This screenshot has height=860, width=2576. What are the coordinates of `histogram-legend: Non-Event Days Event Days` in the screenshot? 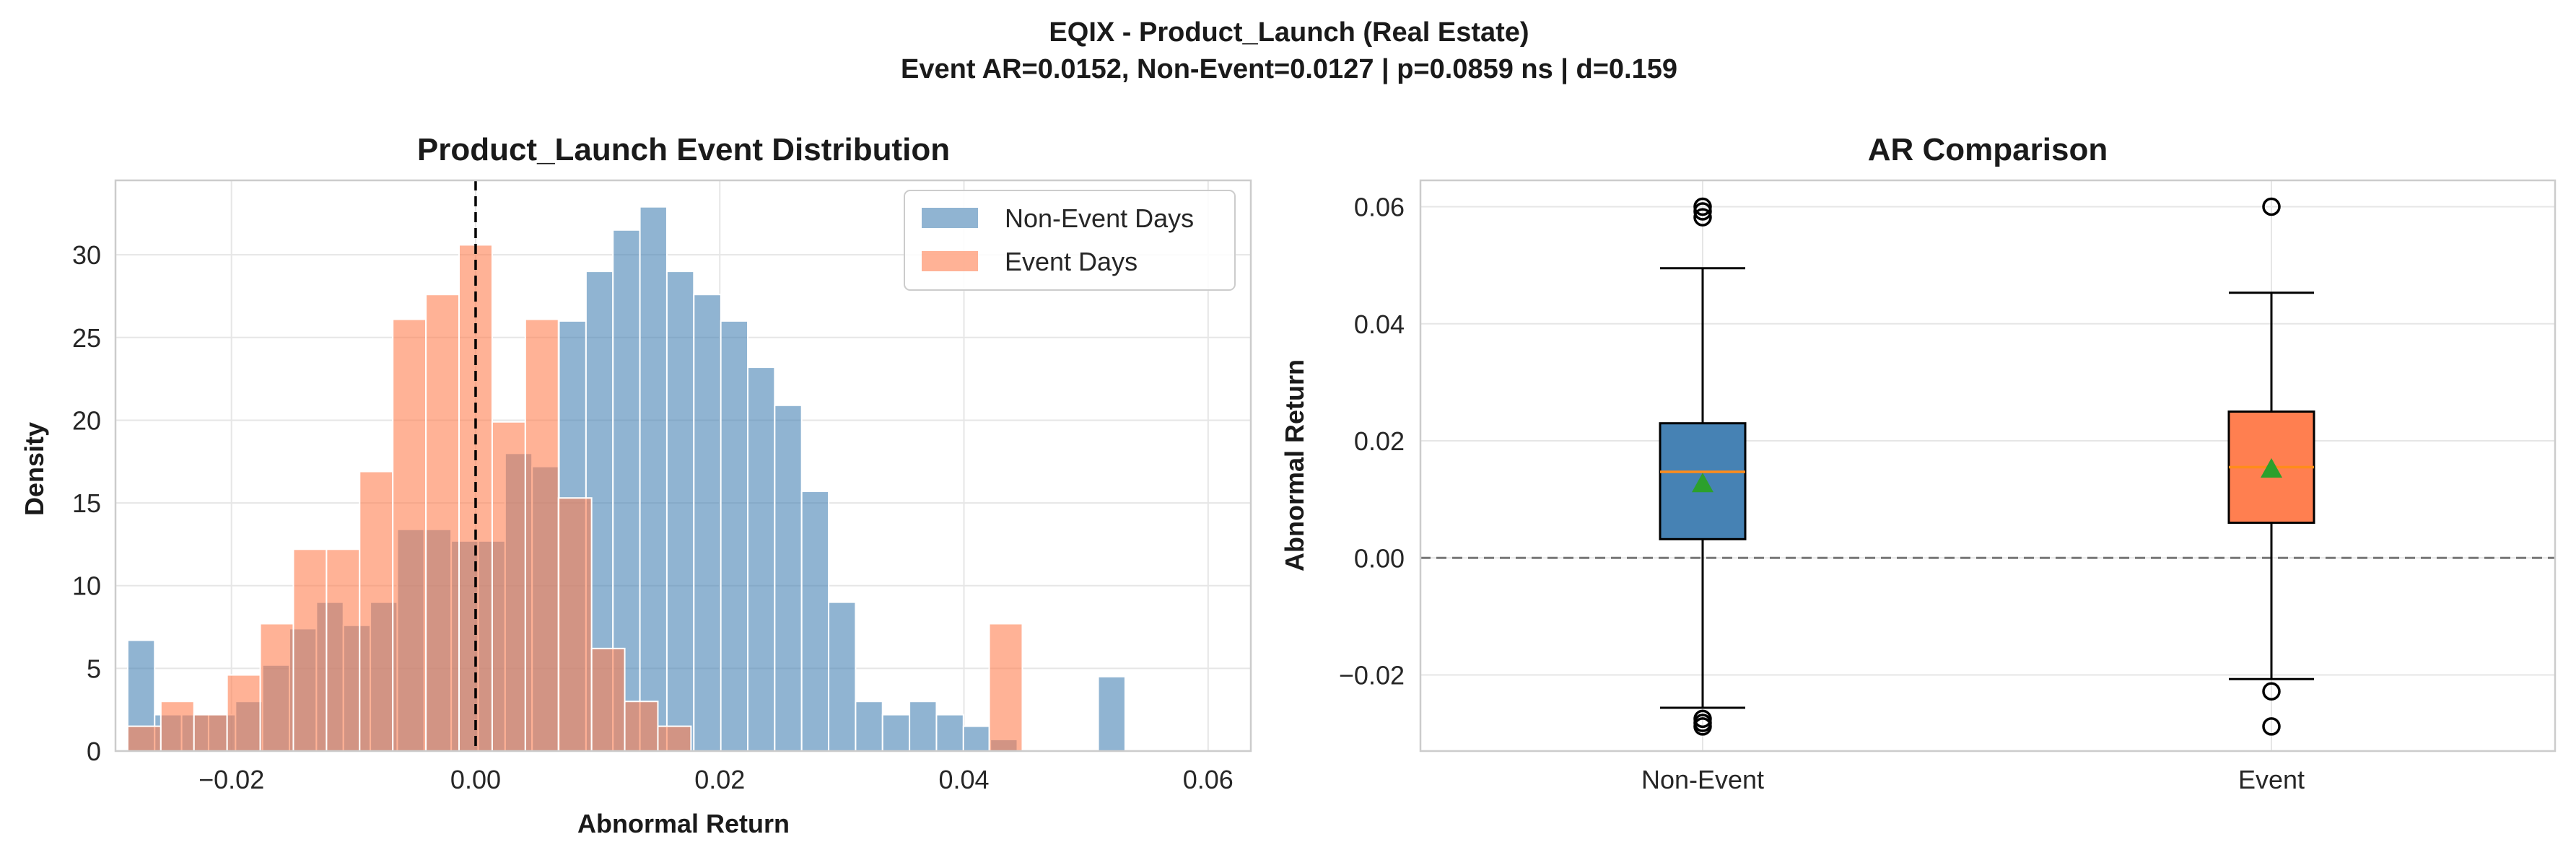 It's located at (1070, 241).